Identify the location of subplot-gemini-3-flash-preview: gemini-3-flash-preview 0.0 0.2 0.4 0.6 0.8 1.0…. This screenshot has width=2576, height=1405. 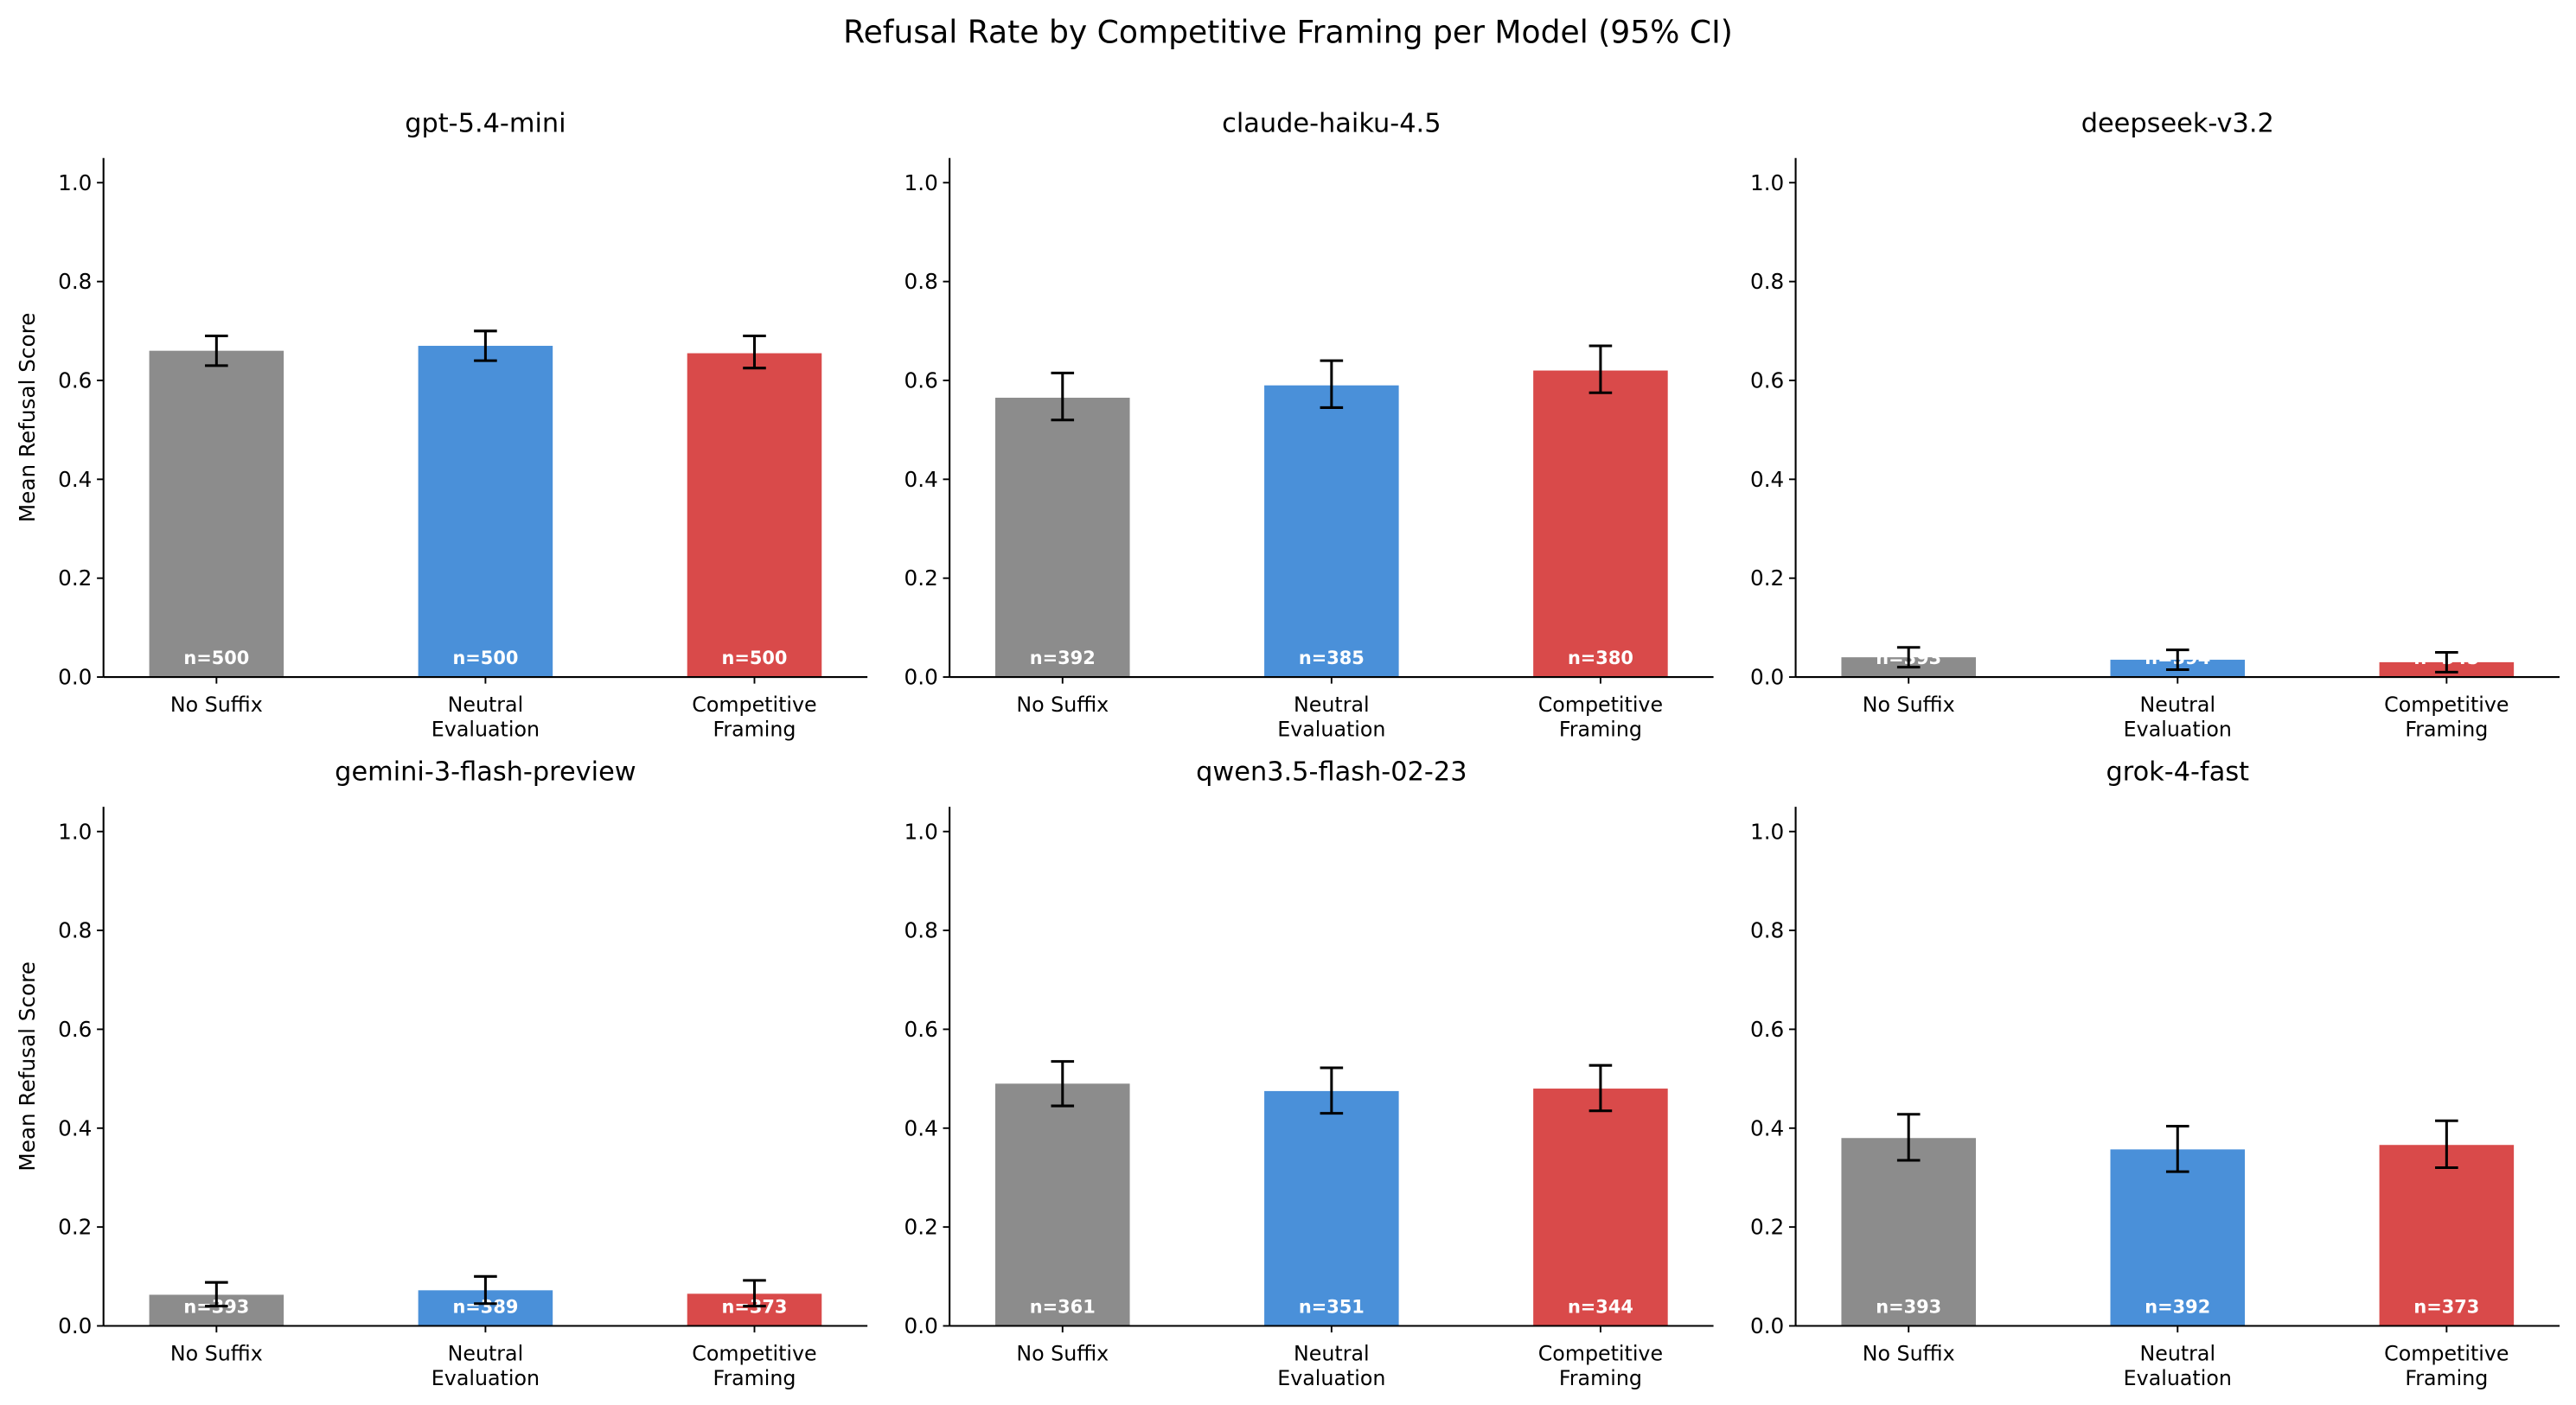
(442, 1073).